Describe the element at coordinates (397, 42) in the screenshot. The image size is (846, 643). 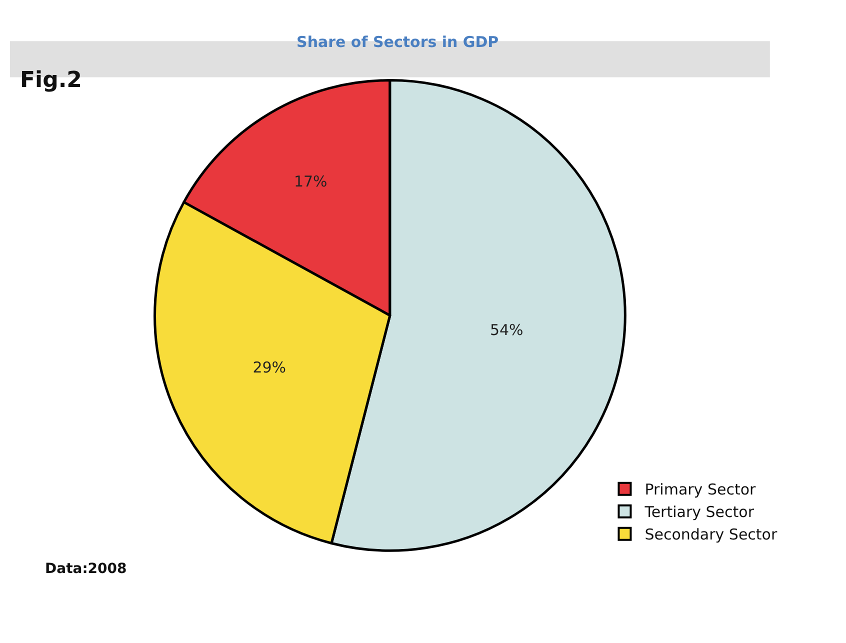
I see `chart-title: Share of Sectors in GDP` at that location.